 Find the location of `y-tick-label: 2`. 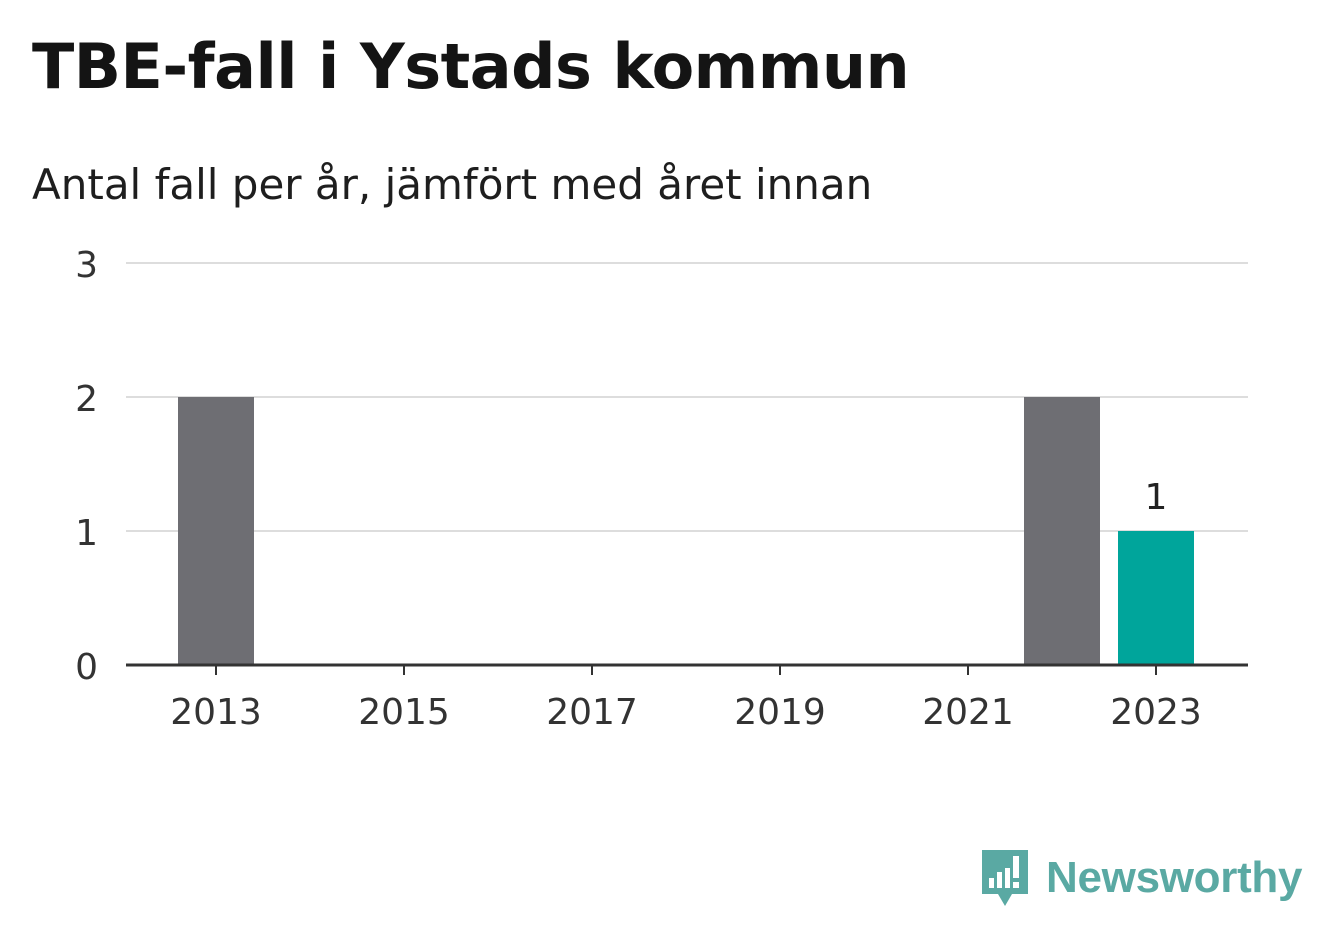

y-tick-label: 2 is located at coordinates (86, 399).